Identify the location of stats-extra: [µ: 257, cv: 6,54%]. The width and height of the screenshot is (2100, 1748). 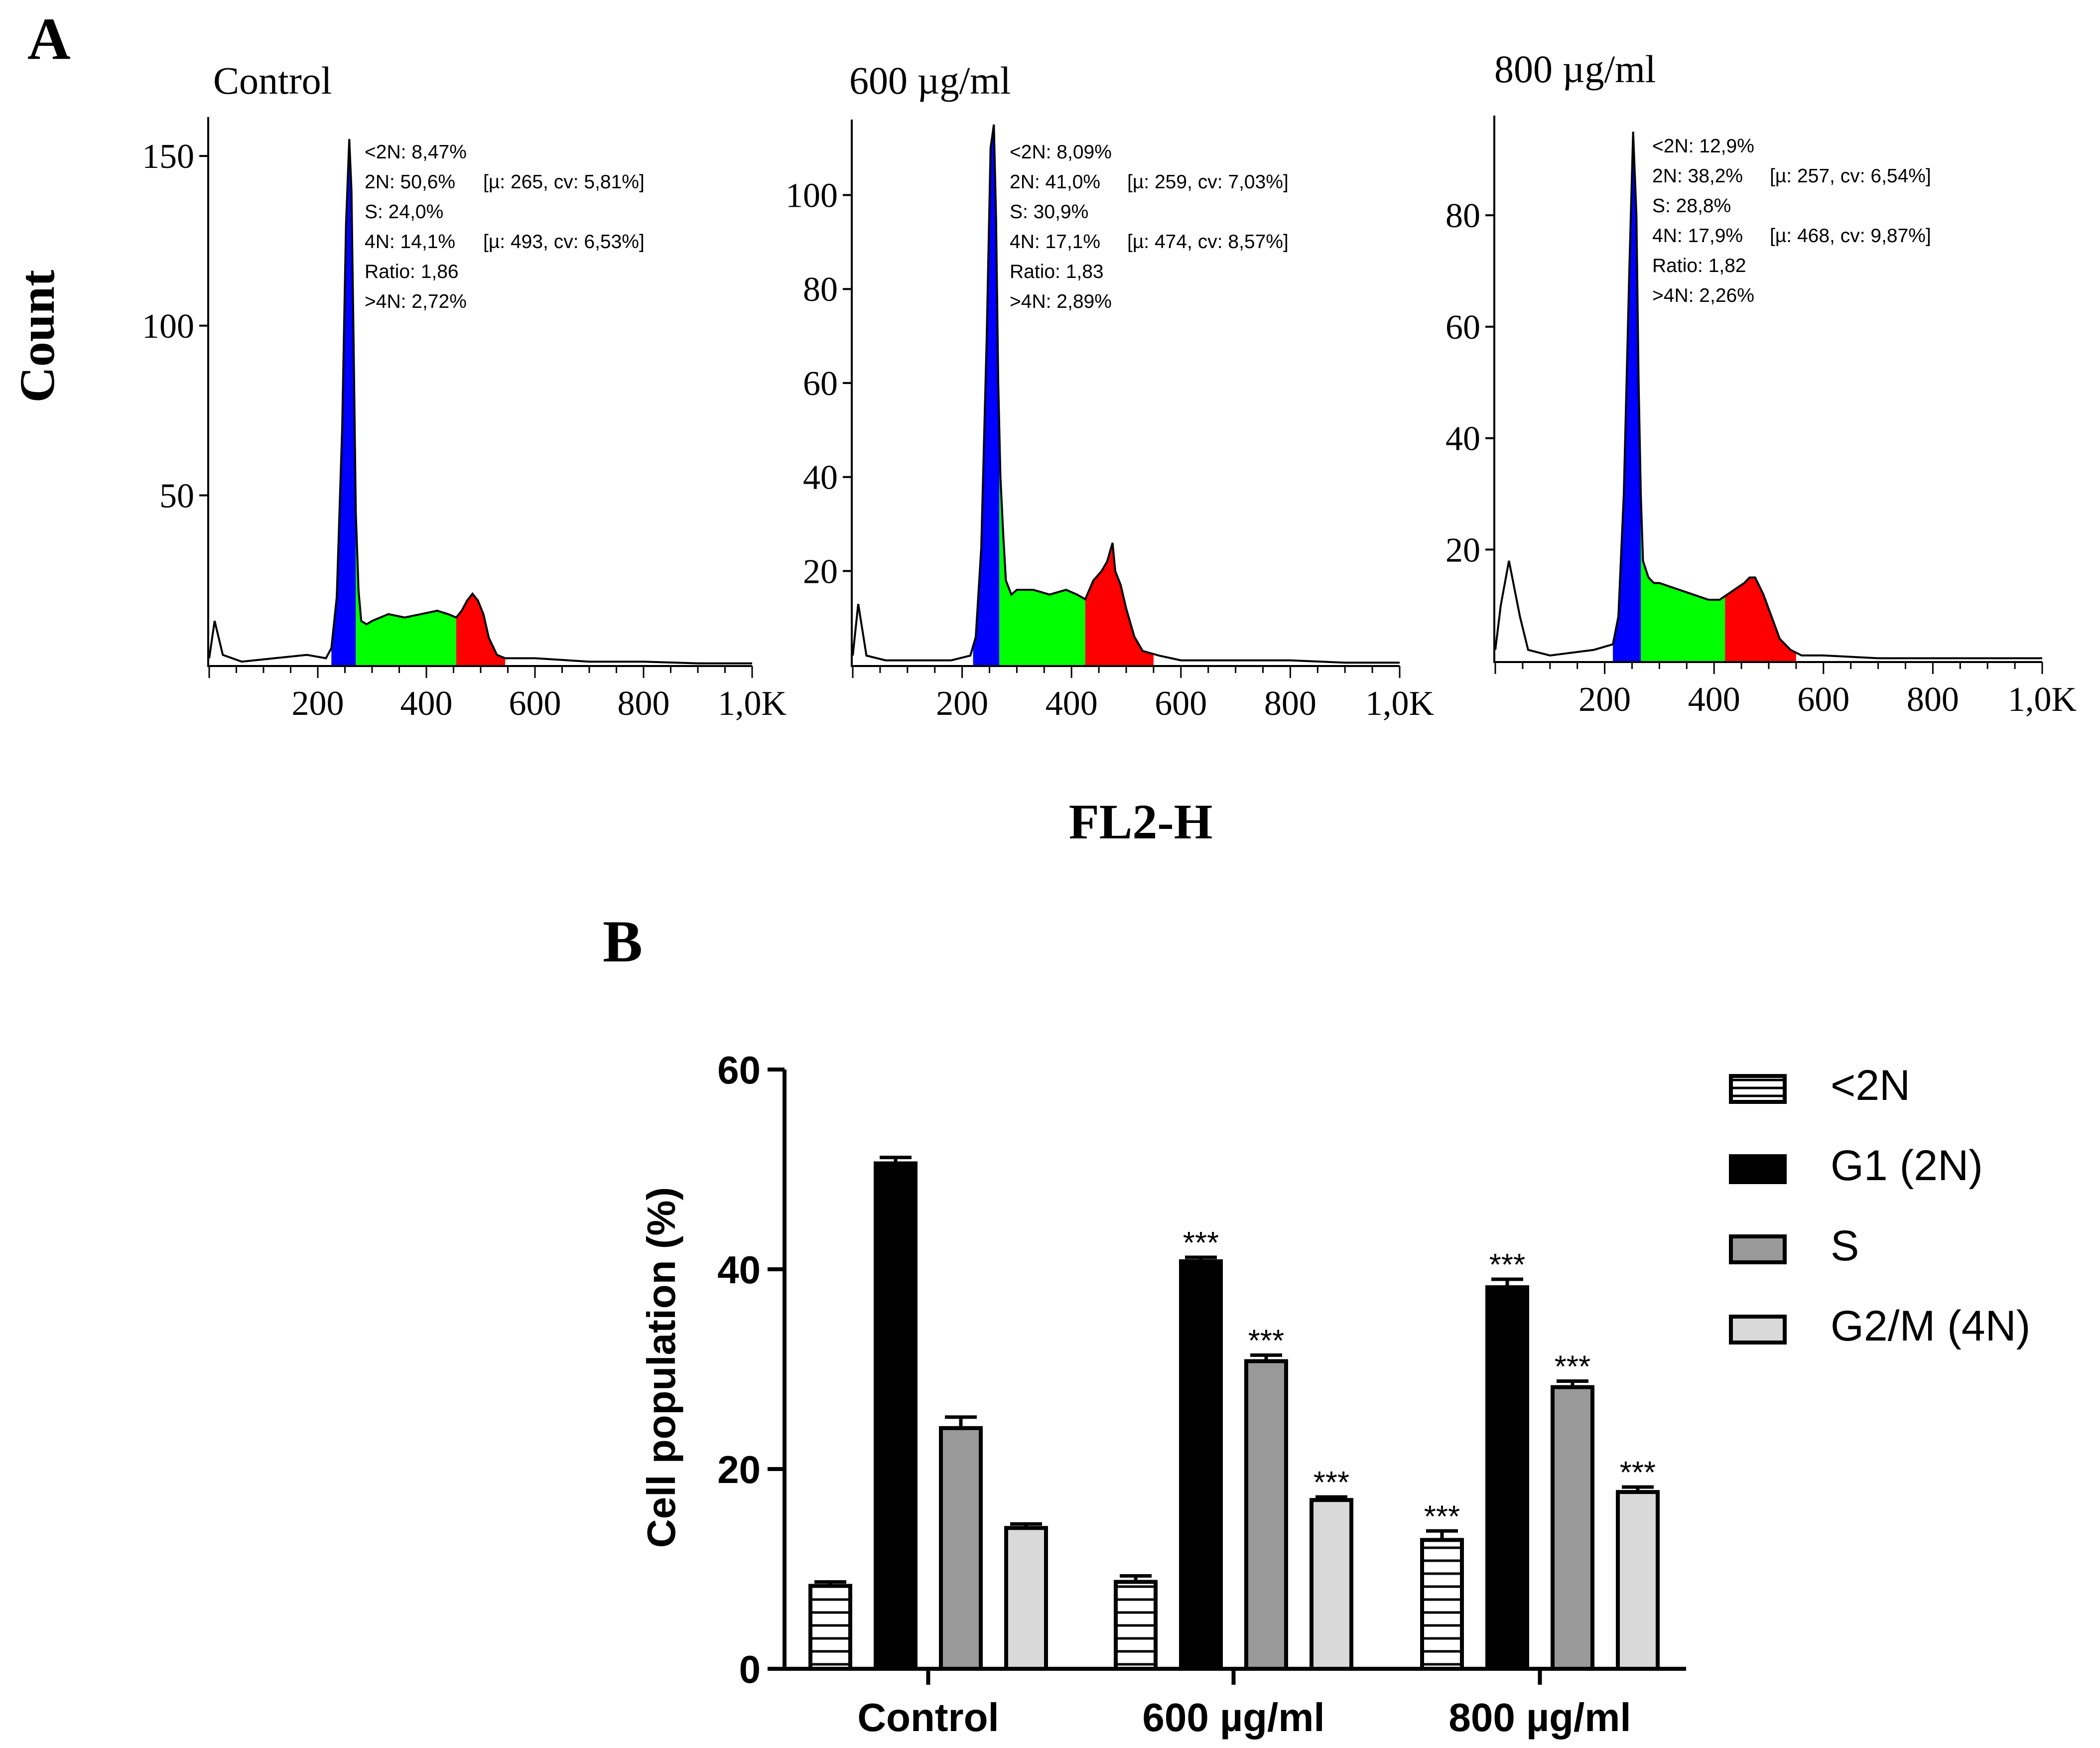
(1850, 176).